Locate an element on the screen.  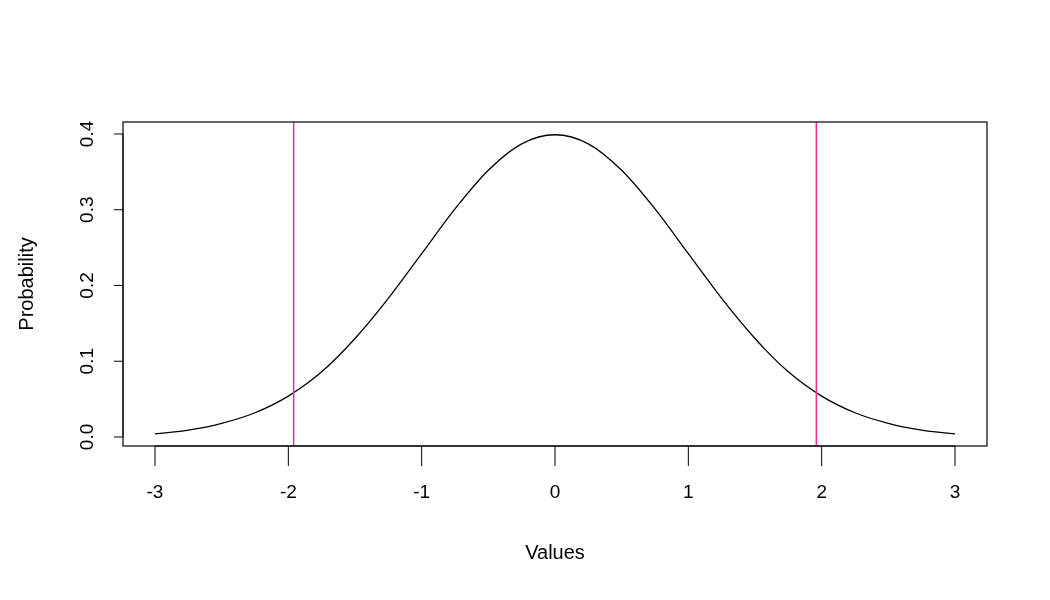
x-tick-label: -2 is located at coordinates (288, 491).